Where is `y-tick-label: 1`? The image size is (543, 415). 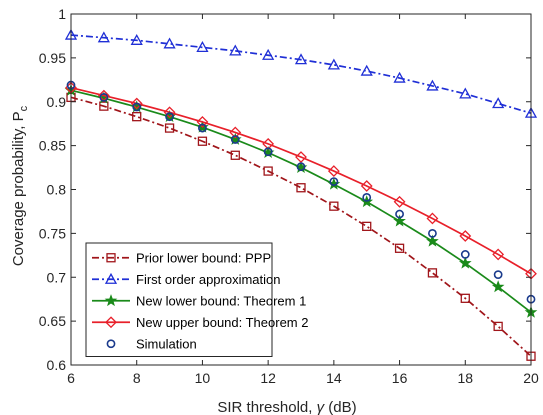 y-tick-label: 1 is located at coordinates (62, 14).